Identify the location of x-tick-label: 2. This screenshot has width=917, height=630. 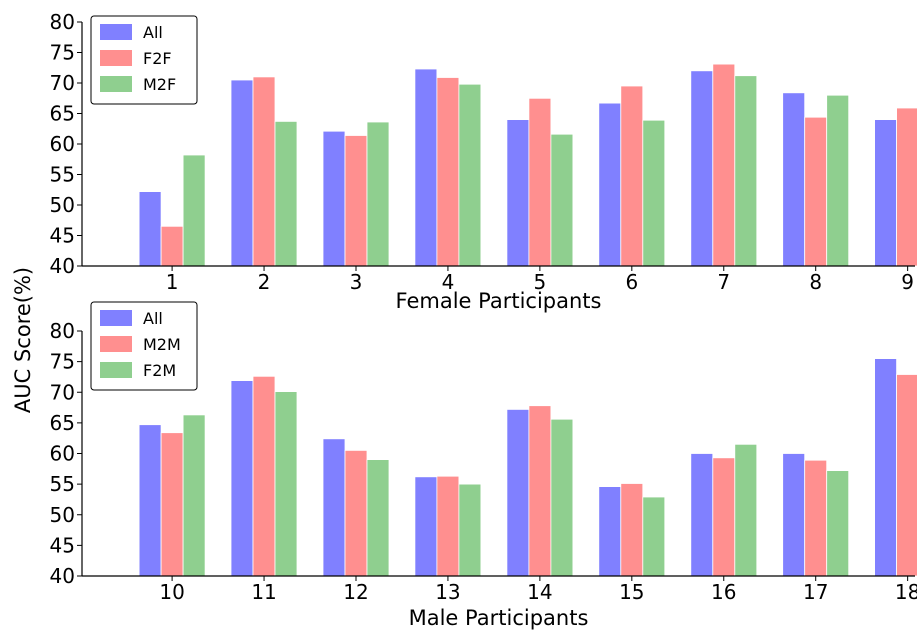
(264, 282).